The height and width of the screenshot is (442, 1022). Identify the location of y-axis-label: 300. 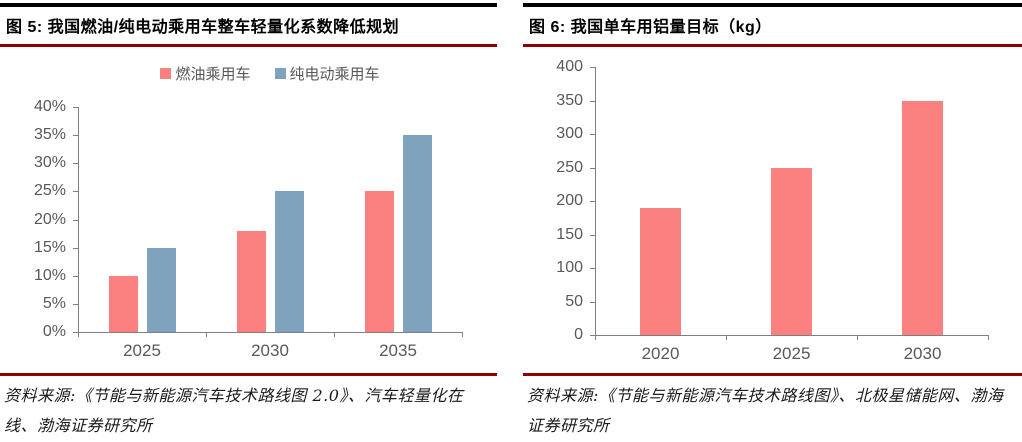
(569, 133).